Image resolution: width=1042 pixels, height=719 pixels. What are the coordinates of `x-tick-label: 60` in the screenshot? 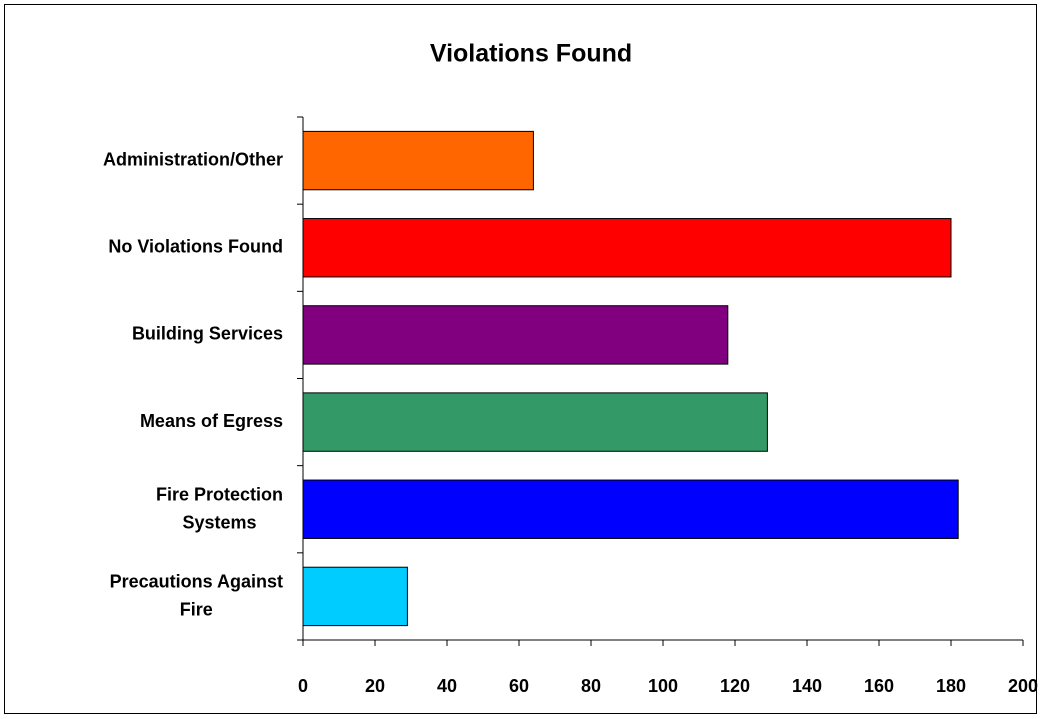 It's located at (519, 686).